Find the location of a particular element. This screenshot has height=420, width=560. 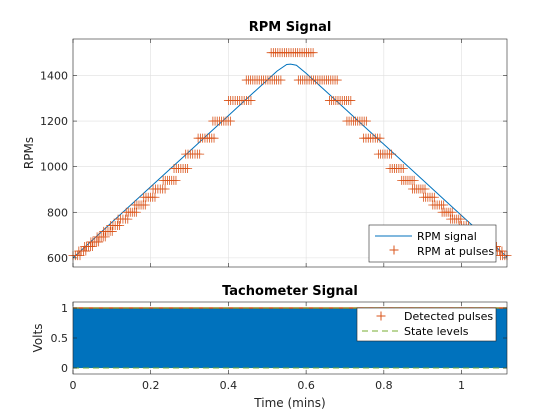

tach-y-axis-label: Volts is located at coordinates (38, 338).